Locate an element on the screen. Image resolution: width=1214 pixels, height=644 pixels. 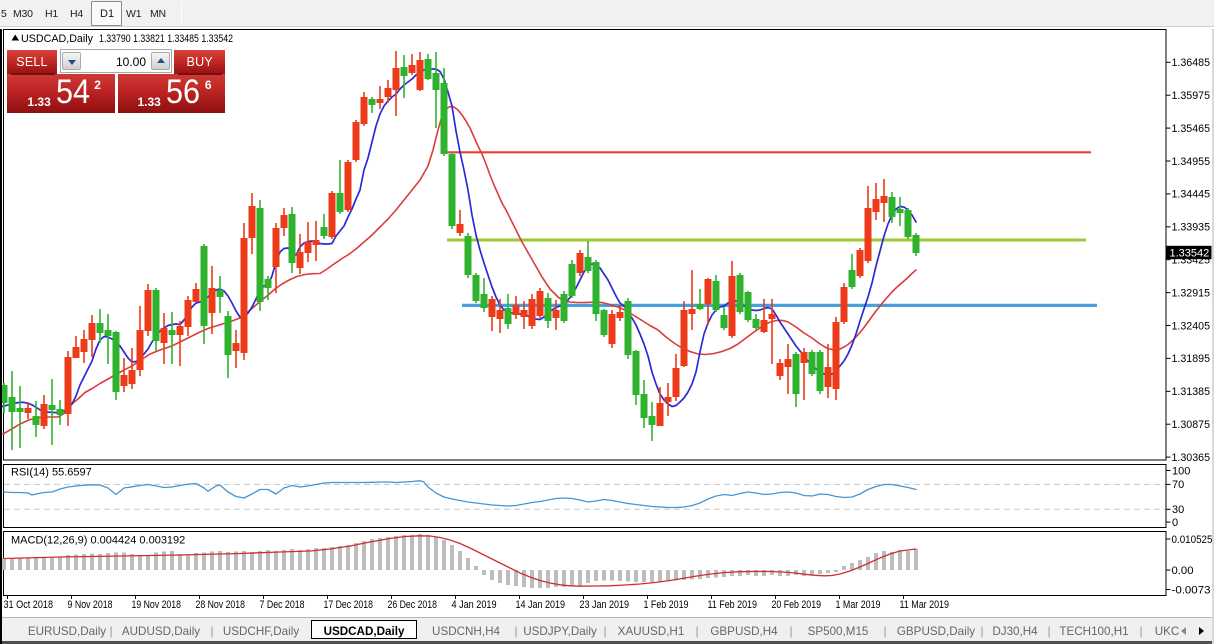
svg-text: 1.34955 is located at coordinates (1191, 162).